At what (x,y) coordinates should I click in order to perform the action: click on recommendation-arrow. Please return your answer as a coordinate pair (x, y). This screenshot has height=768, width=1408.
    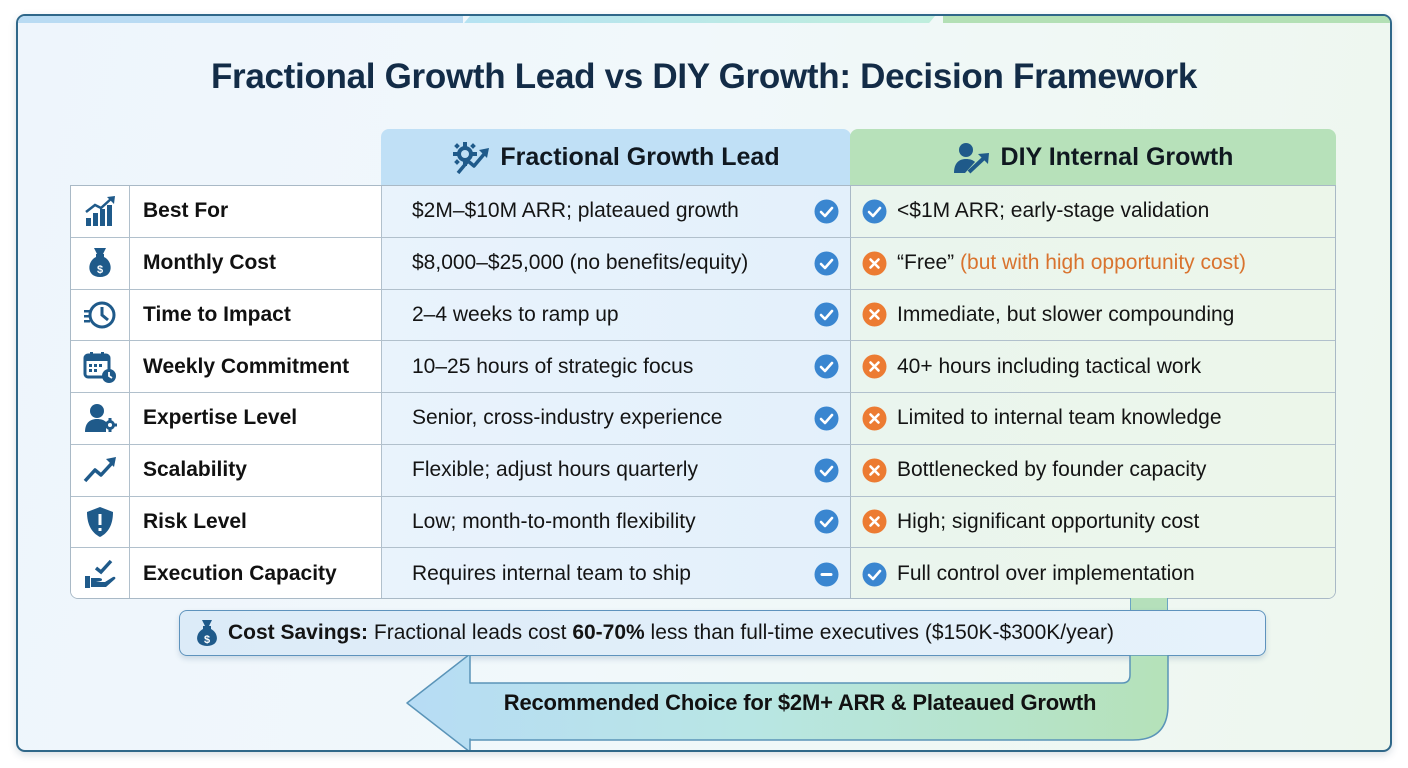
    Looking at the image, I should click on (787, 702).